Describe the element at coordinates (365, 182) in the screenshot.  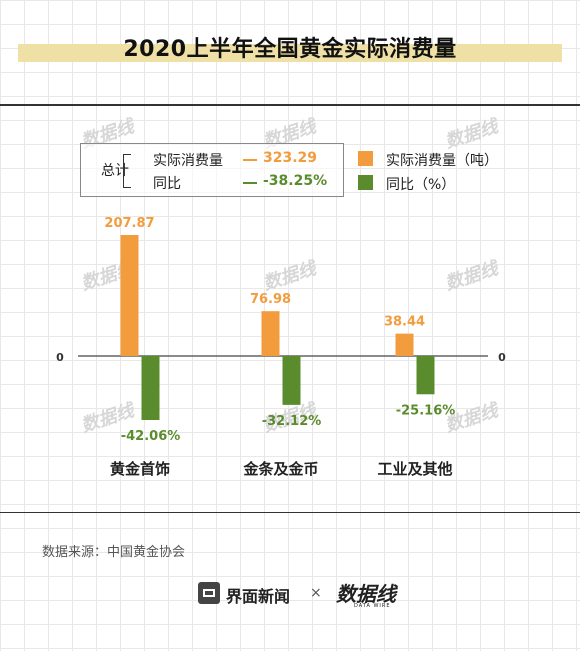
I see `legend-swatch-yoy` at that location.